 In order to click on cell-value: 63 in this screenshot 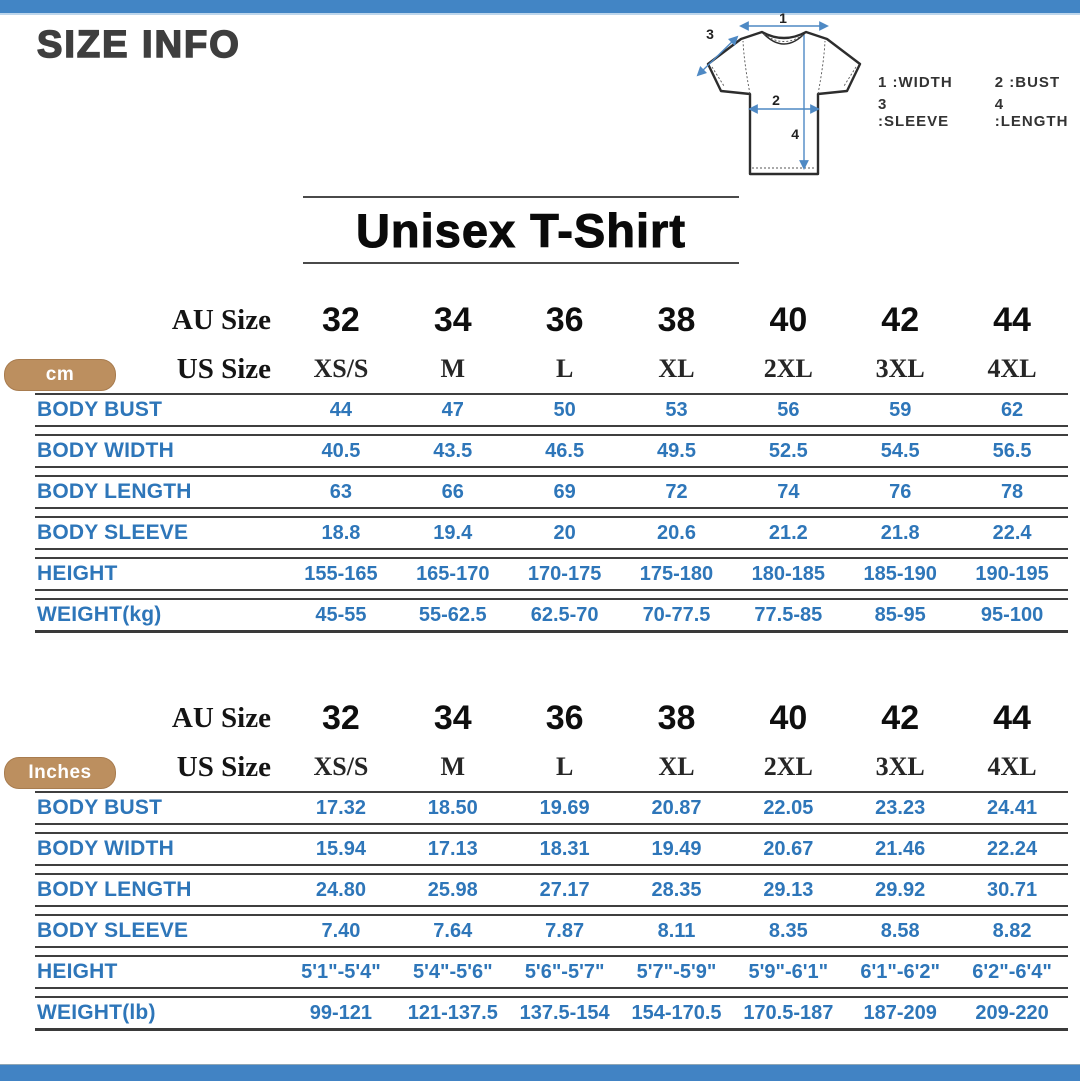, I will do `click(341, 491)`.